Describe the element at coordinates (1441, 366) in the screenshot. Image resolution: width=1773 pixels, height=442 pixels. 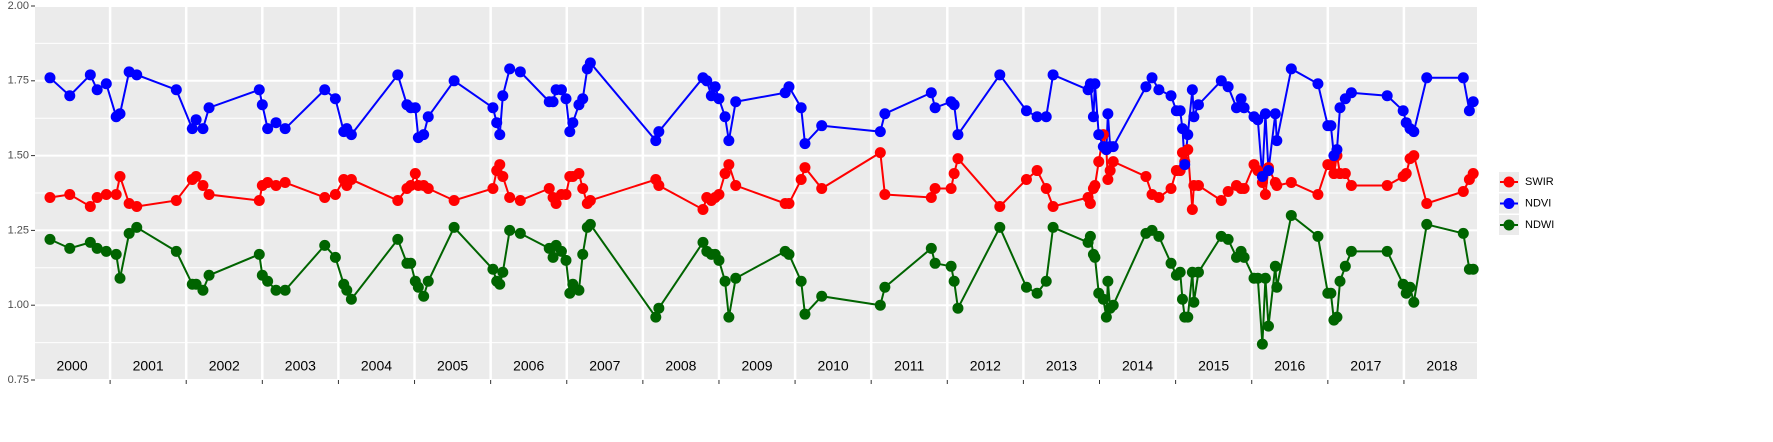
I see `year-label: 2018` at that location.